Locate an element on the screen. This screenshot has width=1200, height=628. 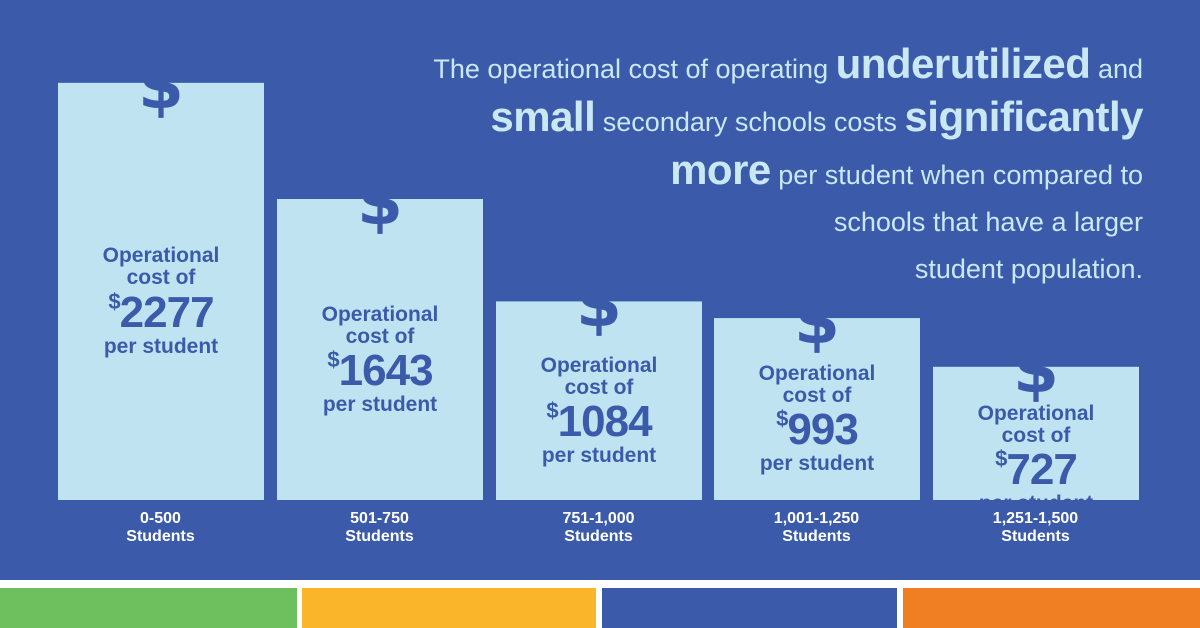
x-tick-label: 1,001-1,250 Students is located at coordinates (816, 528).